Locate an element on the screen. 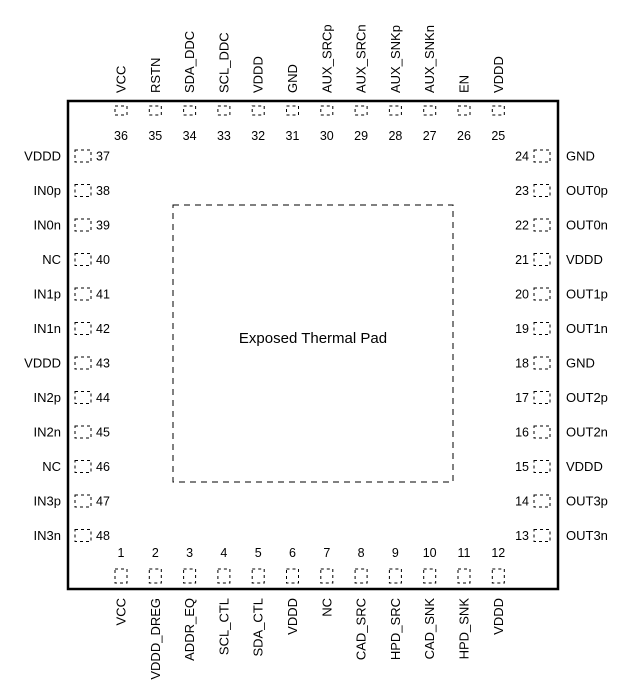 The image size is (628, 700). pin-24-name: GND is located at coordinates (580, 156).